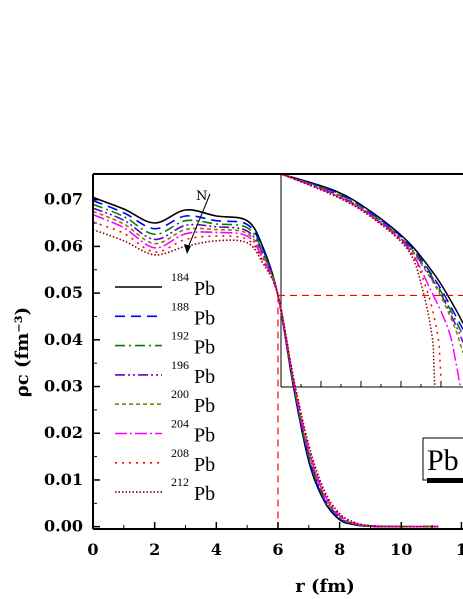  Describe the element at coordinates (180, 453) in the screenshot. I see `legend-mass-number: 208` at that location.